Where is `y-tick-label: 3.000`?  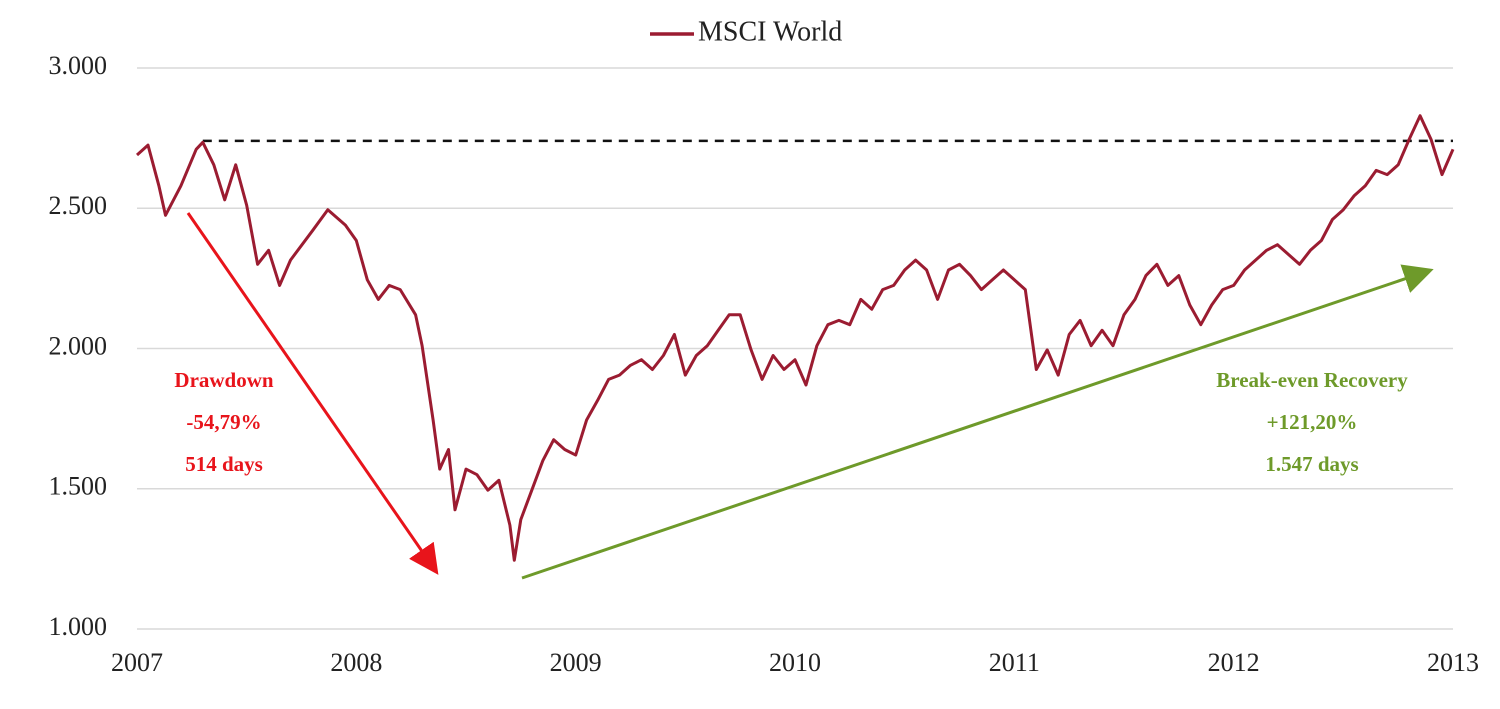 y-tick-label: 3.000 is located at coordinates (78, 65).